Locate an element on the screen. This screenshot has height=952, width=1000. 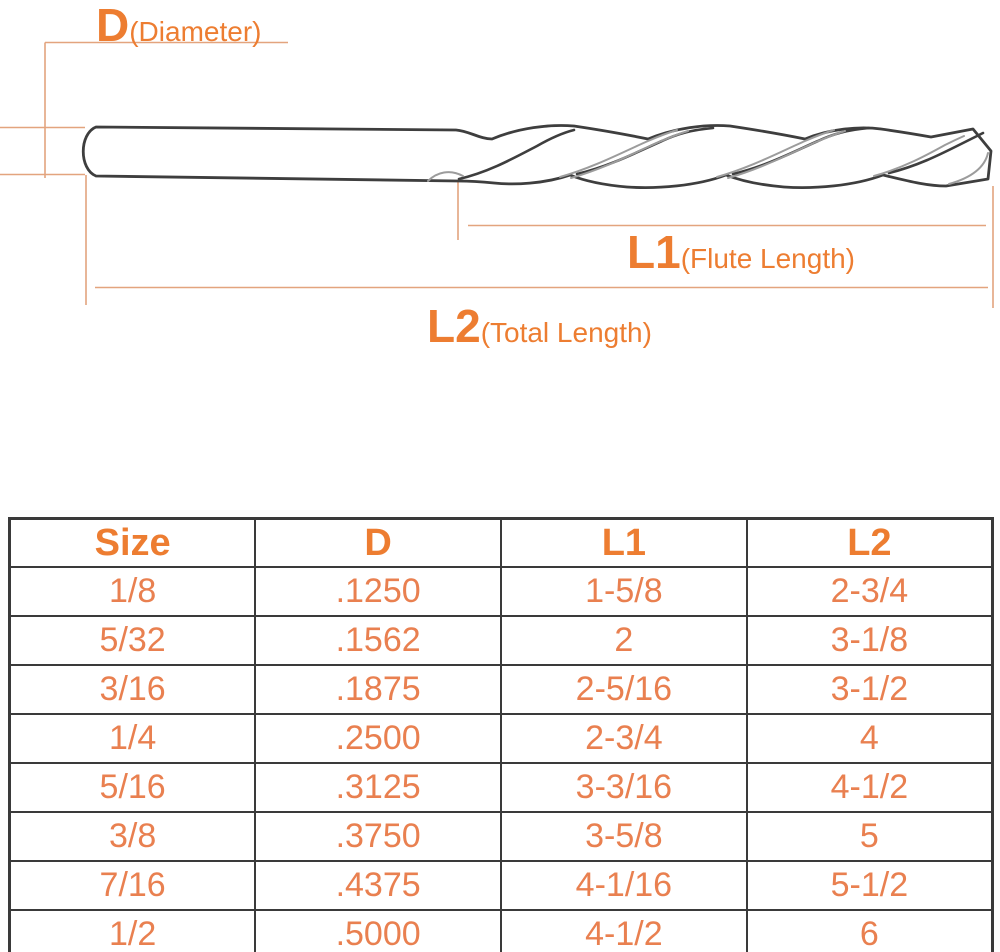
table-row: 1/8 .1250 1-5/8 2-3/4 is located at coordinates (501, 591).